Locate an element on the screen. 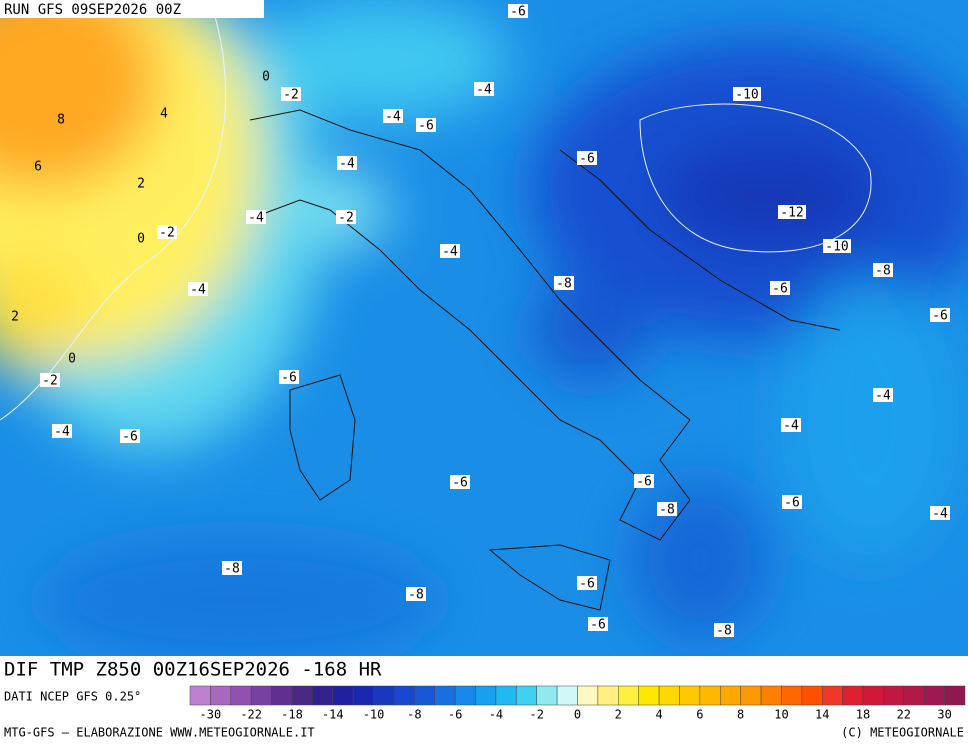  legend-label: 2 is located at coordinates (618, 715).